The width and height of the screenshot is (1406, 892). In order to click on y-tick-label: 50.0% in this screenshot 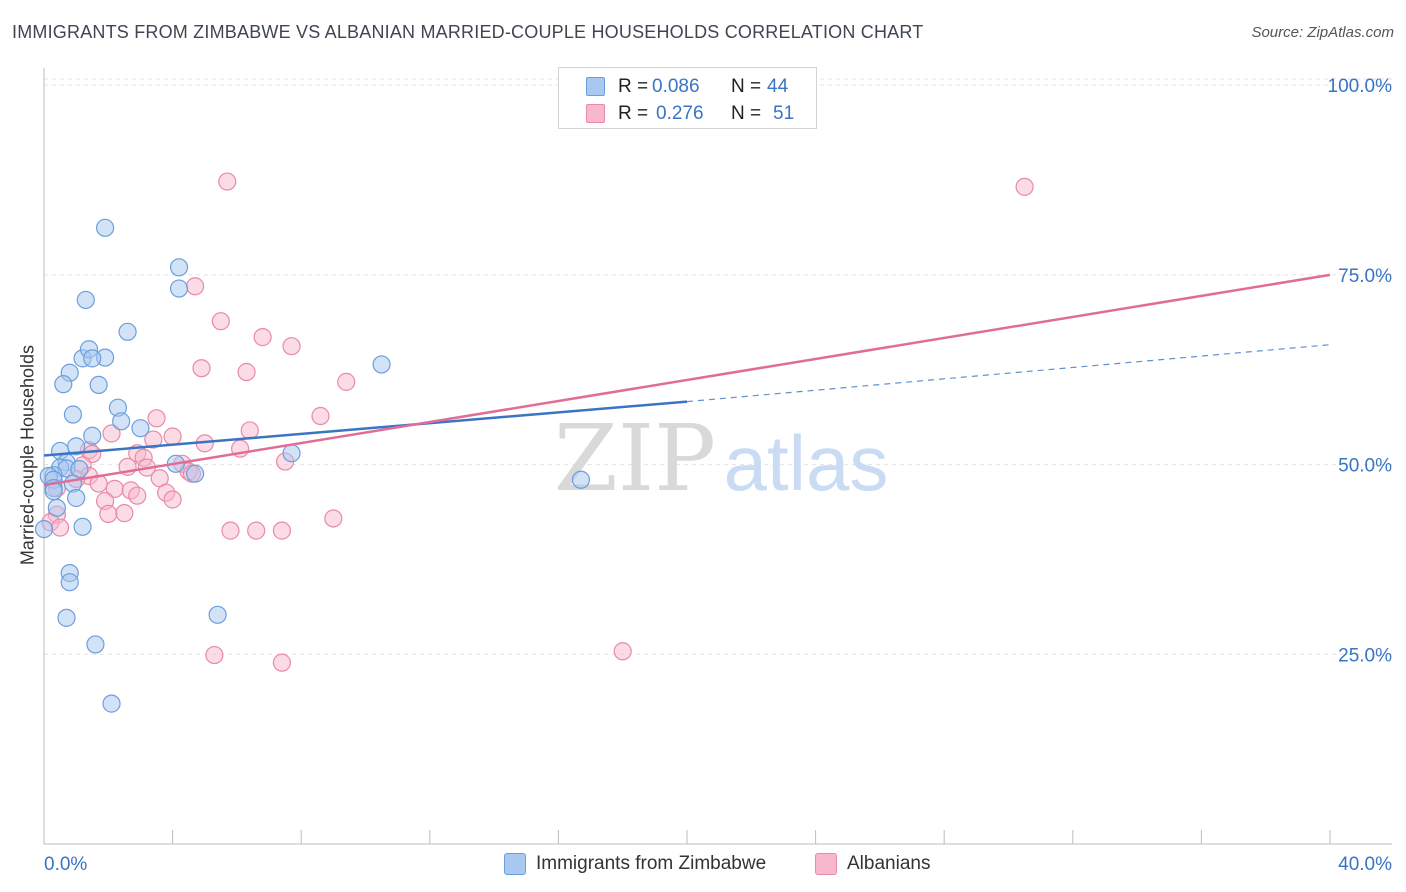, I will do `click(1365, 466)`.